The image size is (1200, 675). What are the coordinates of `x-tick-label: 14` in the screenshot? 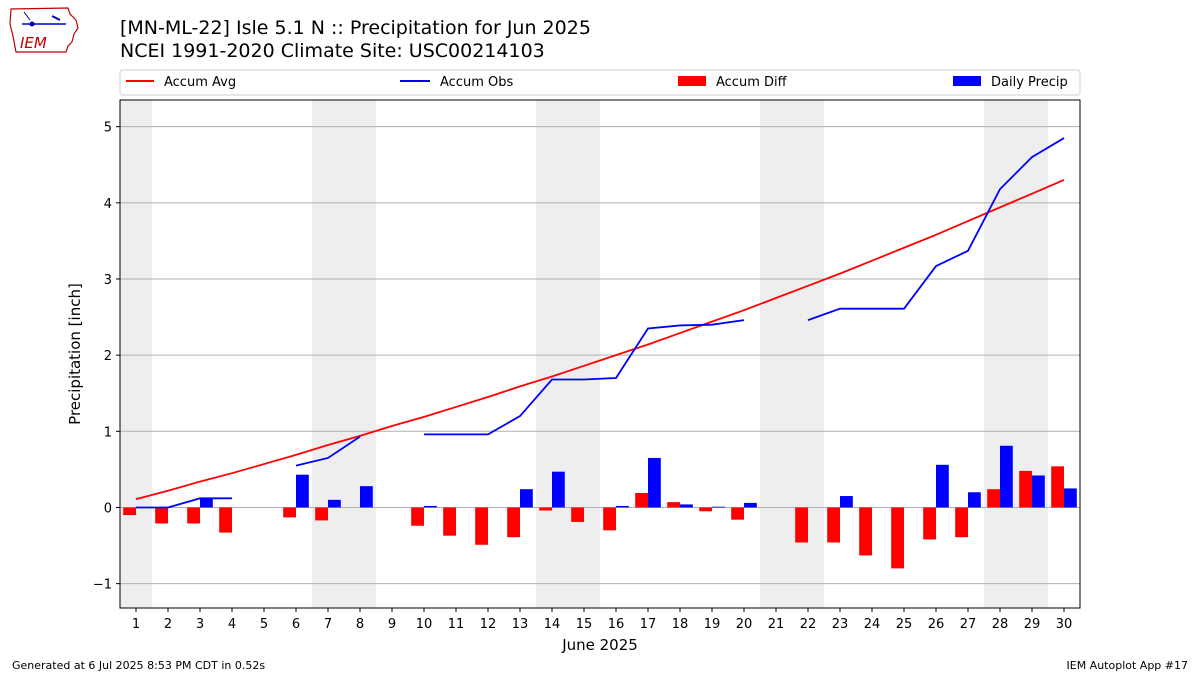 It's located at (552, 624).